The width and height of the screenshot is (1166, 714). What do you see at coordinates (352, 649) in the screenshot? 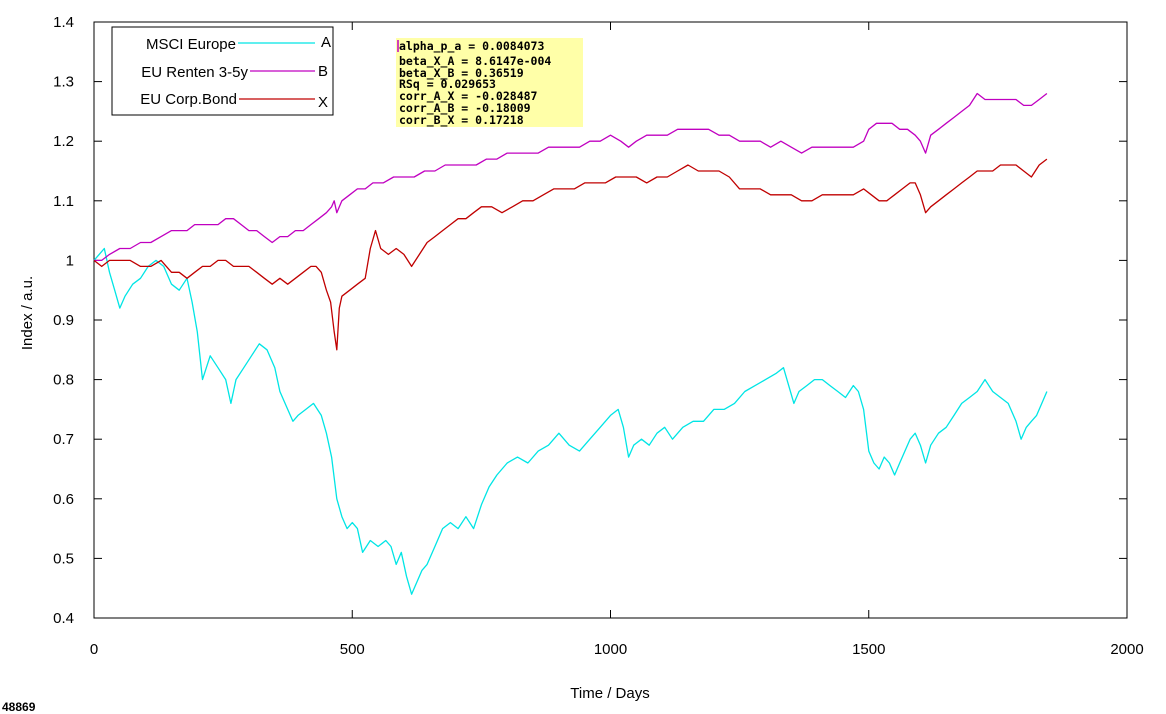
I see `x-tick-label: 500` at bounding box center [352, 649].